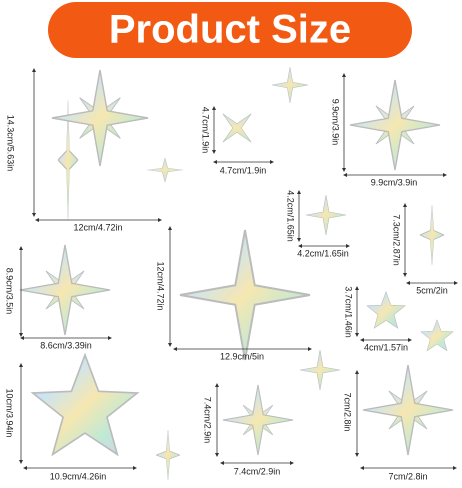 This screenshot has height=488, width=462. What do you see at coordinates (208, 420) in the screenshot?
I see `height-label: 7.4cm/2.9in` at bounding box center [208, 420].